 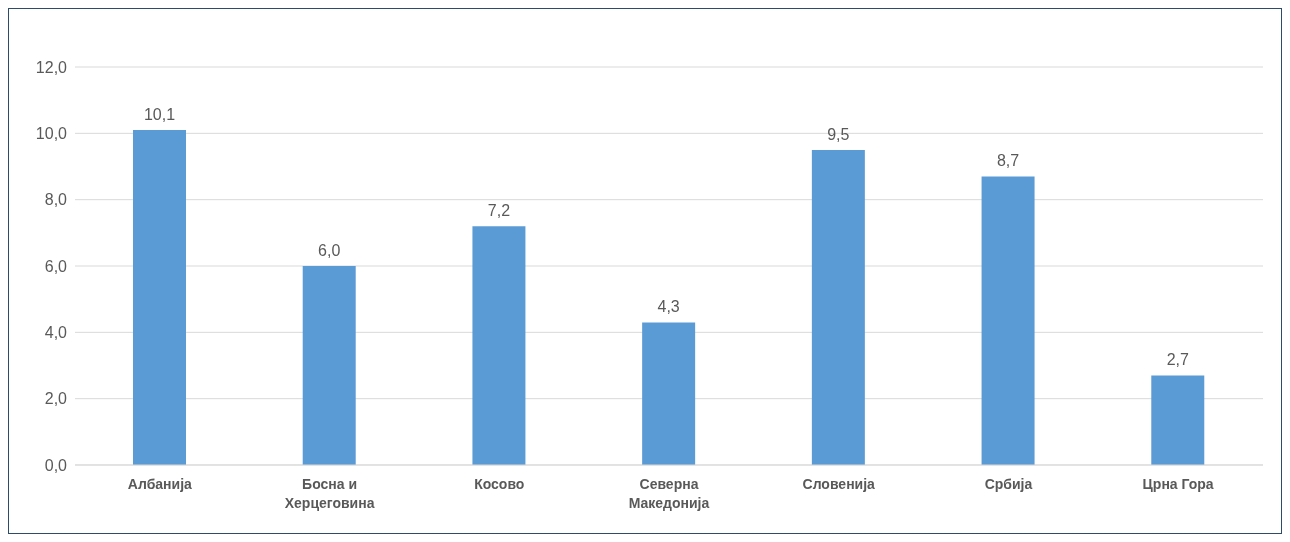 What do you see at coordinates (51, 134) in the screenshot?
I see `y-tick-label: 10,0` at bounding box center [51, 134].